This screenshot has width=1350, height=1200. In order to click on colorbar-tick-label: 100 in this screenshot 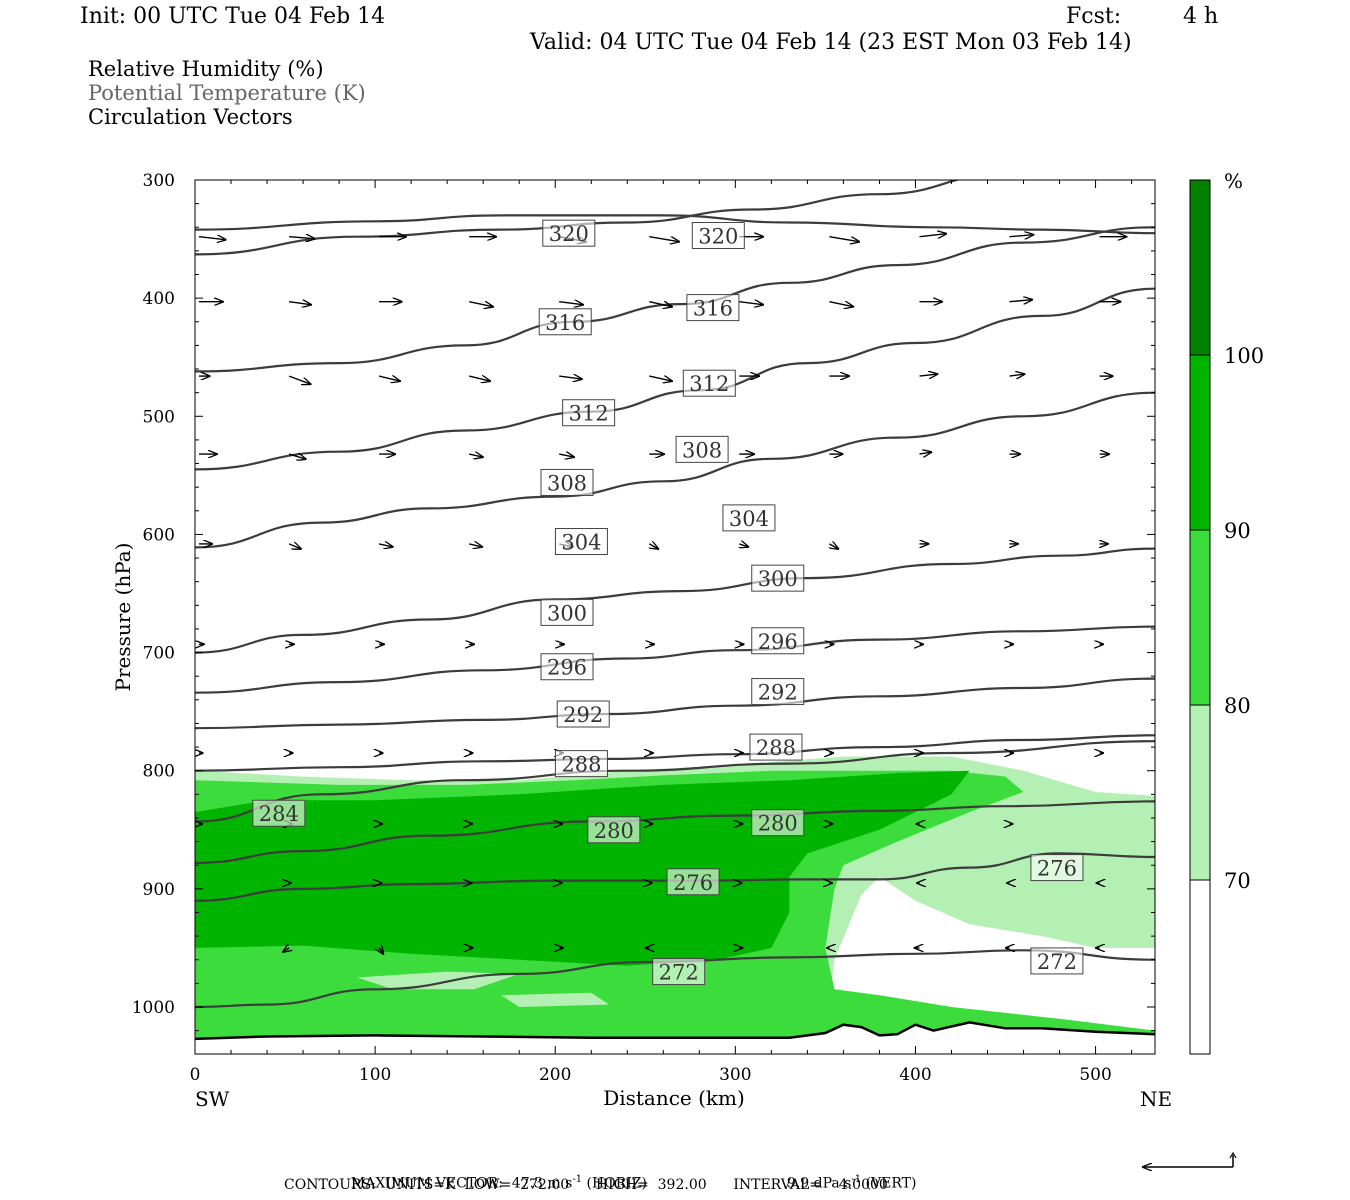, I will do `click(1244, 356)`.